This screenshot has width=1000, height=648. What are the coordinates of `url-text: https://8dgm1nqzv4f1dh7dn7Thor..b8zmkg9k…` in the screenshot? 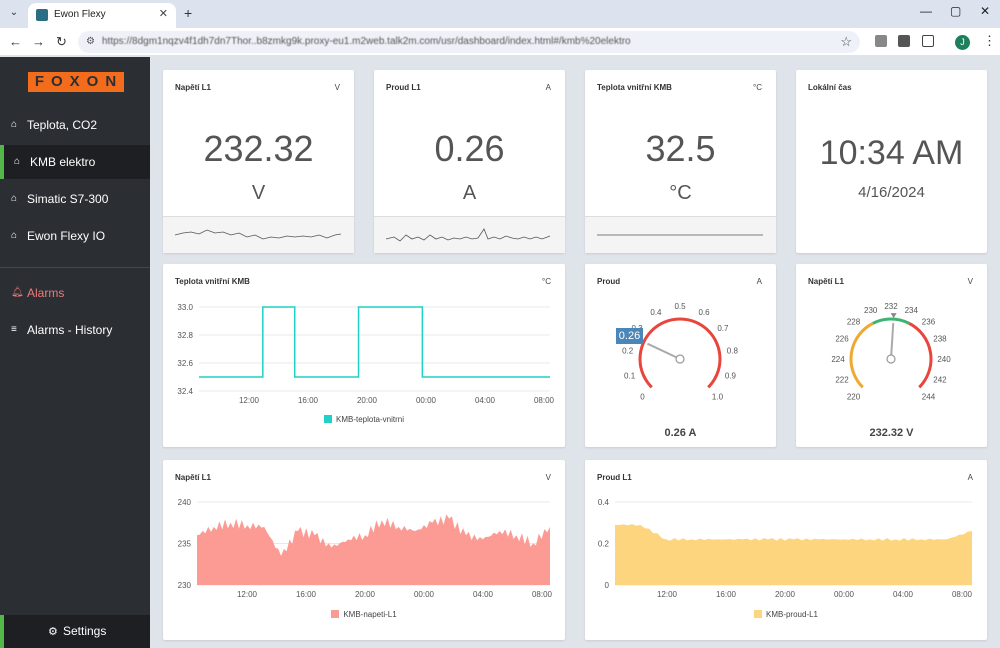 It's located at (366, 41).